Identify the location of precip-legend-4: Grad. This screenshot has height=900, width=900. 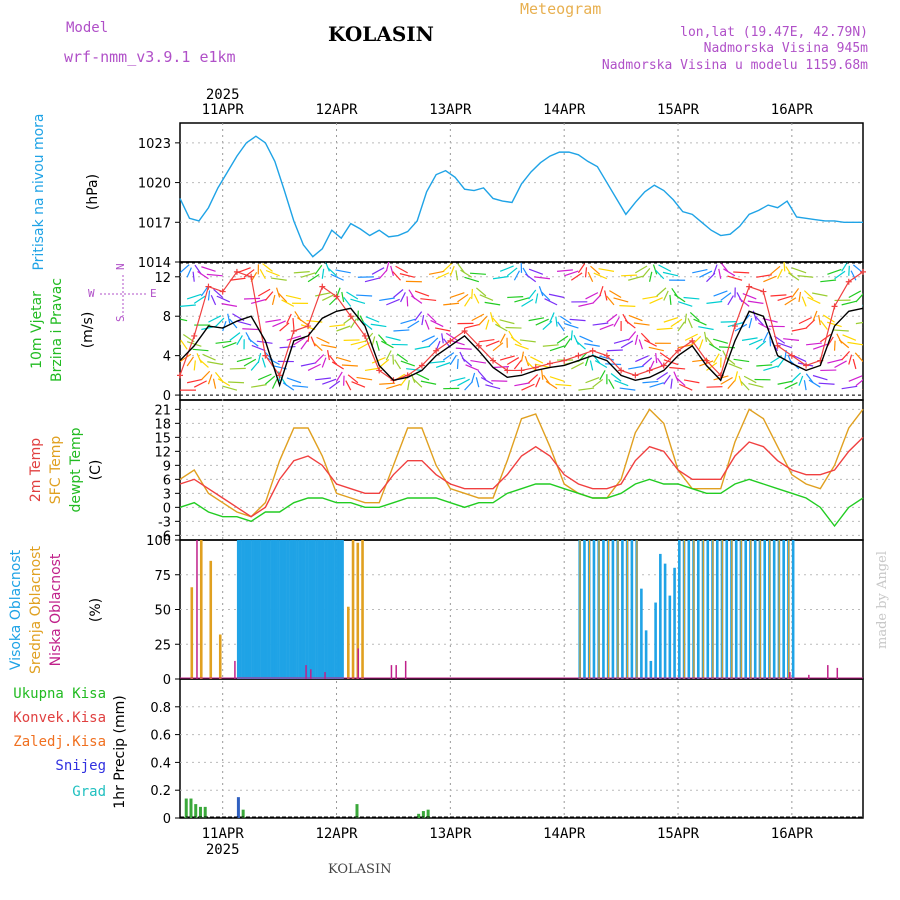
(89, 792).